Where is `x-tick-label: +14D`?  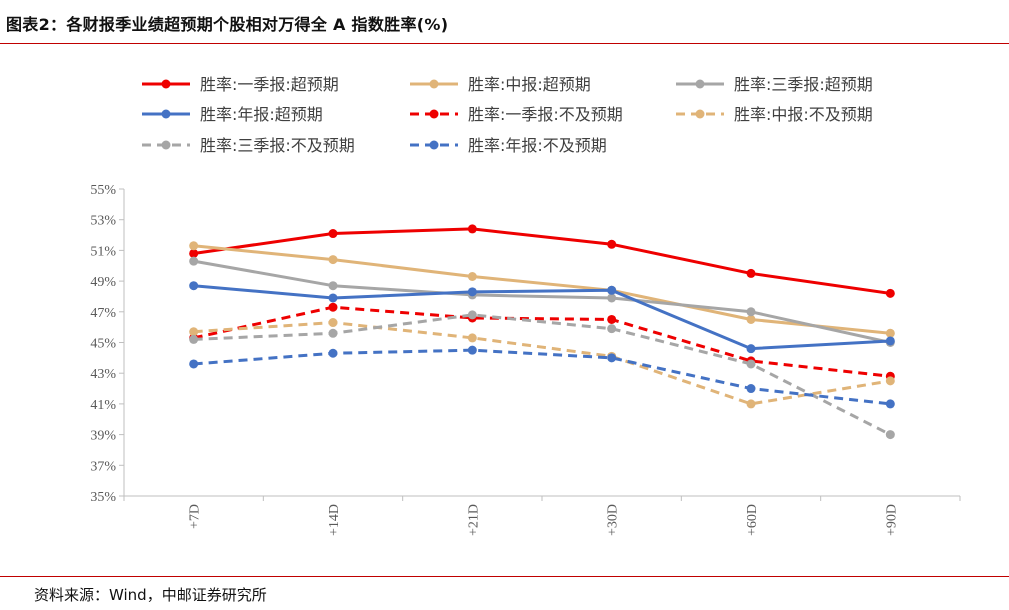
x-tick-label: +14D is located at coordinates (334, 520).